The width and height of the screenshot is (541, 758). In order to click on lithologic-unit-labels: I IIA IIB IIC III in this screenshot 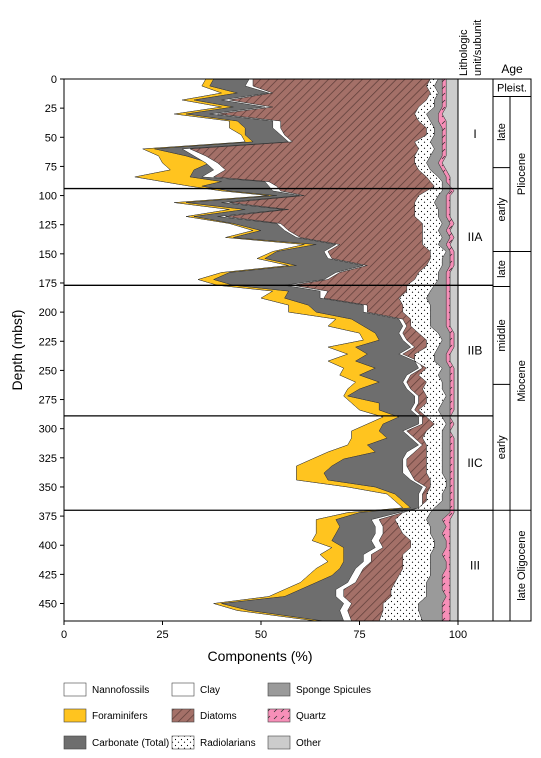, I will do `click(475, 350)`.